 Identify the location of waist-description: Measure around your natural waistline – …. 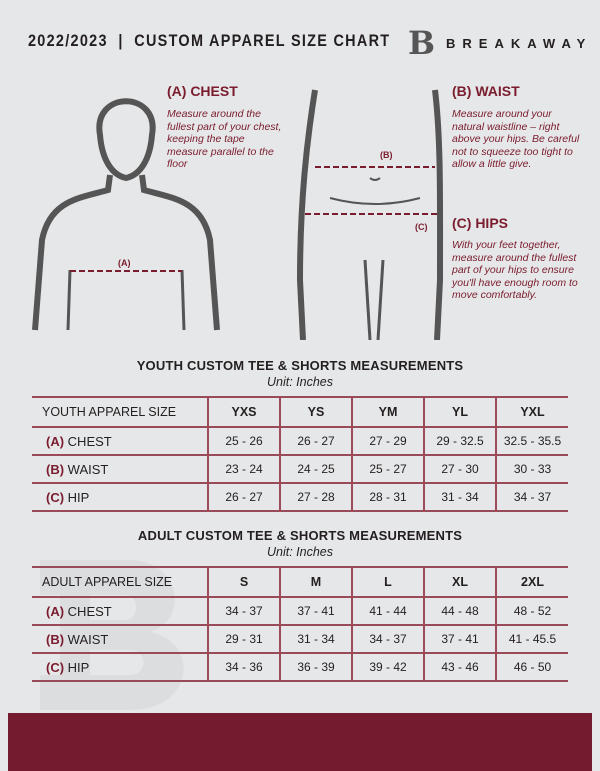
(516, 139).